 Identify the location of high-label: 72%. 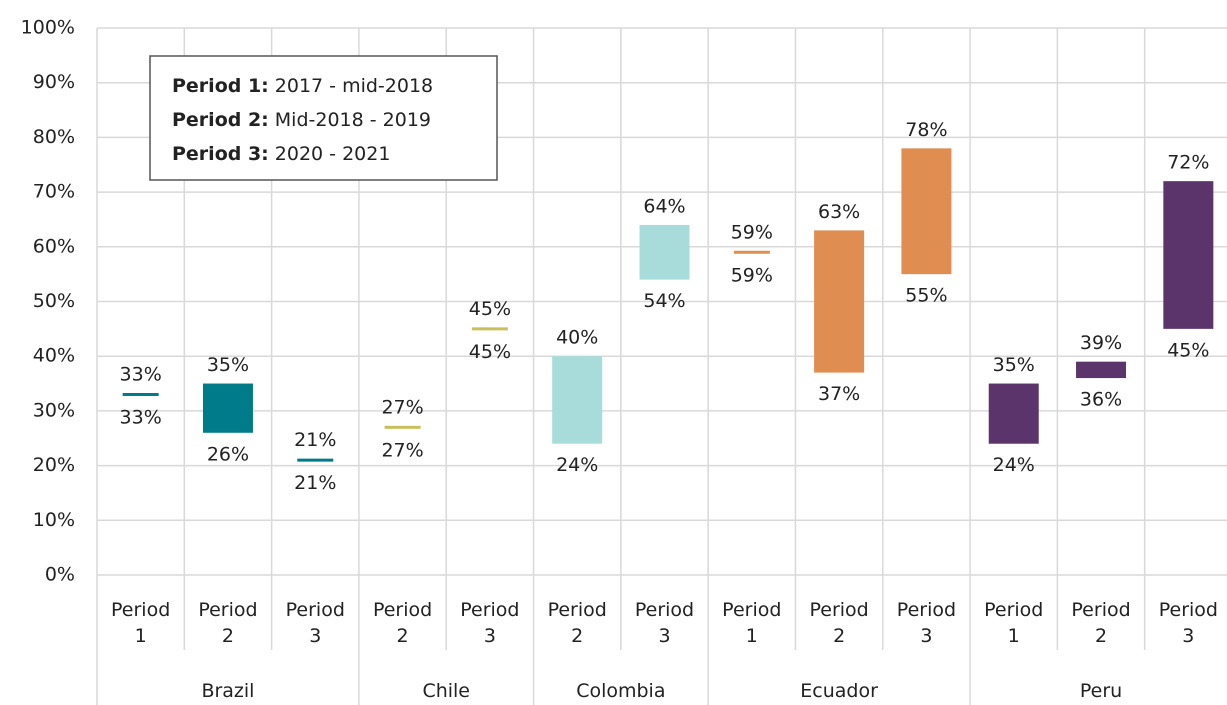
(1188, 163).